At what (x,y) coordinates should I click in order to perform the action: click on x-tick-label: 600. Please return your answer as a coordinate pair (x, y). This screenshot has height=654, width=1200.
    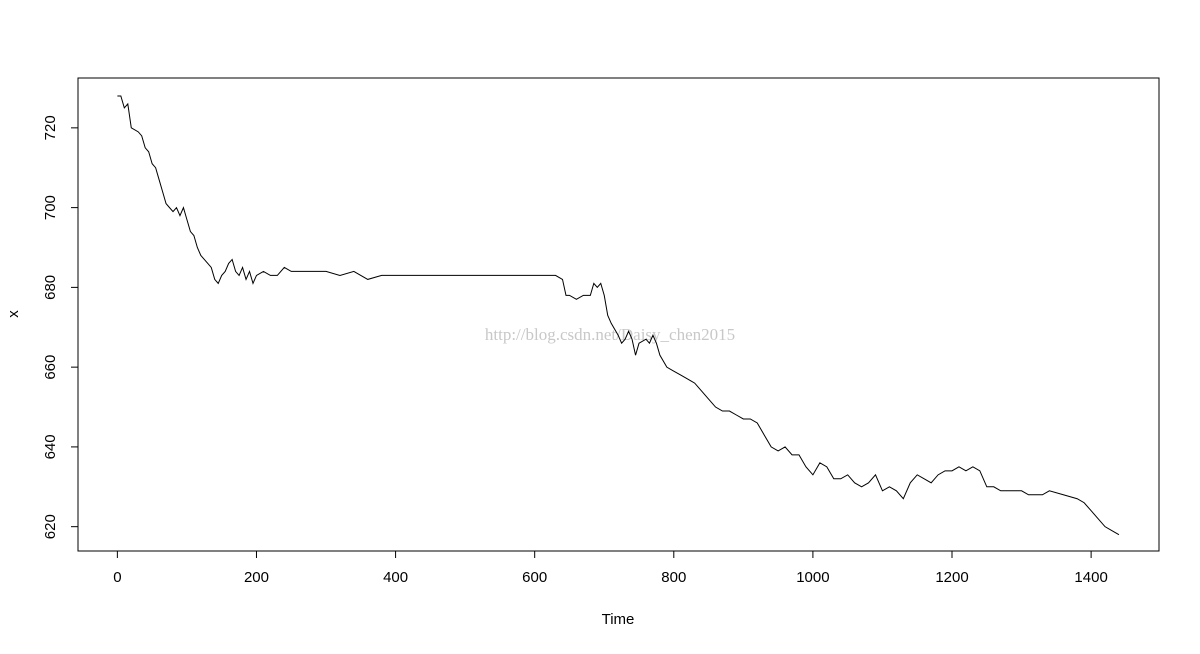
    Looking at the image, I should click on (534, 577).